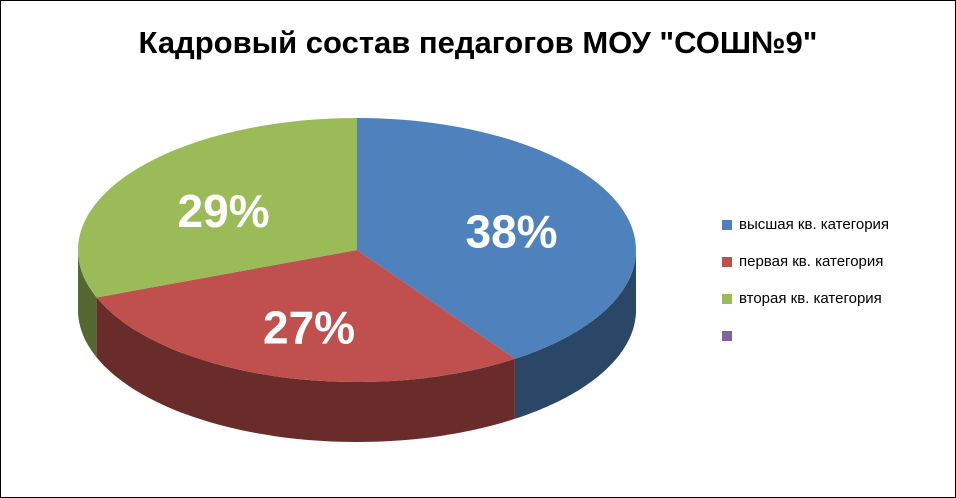 The width and height of the screenshot is (956, 498). I want to click on data-label: 38%, so click(512, 231).